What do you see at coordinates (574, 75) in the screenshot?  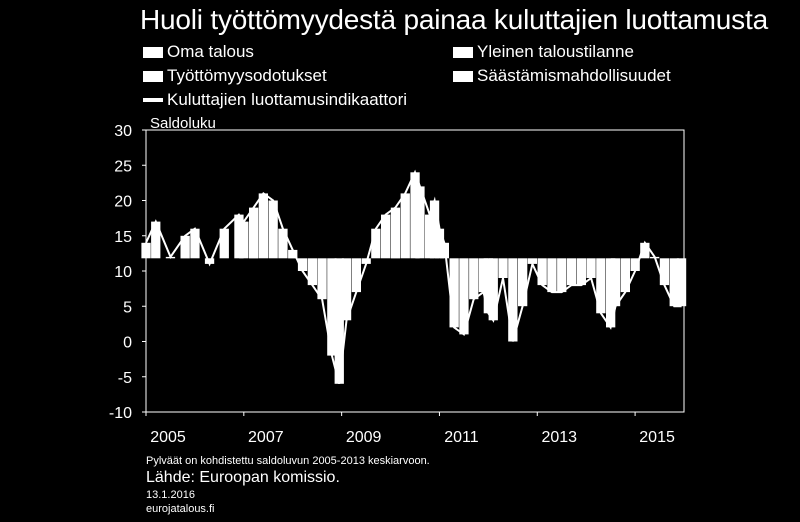 I see `legend-label: Säästämismahdollisuudet` at bounding box center [574, 75].